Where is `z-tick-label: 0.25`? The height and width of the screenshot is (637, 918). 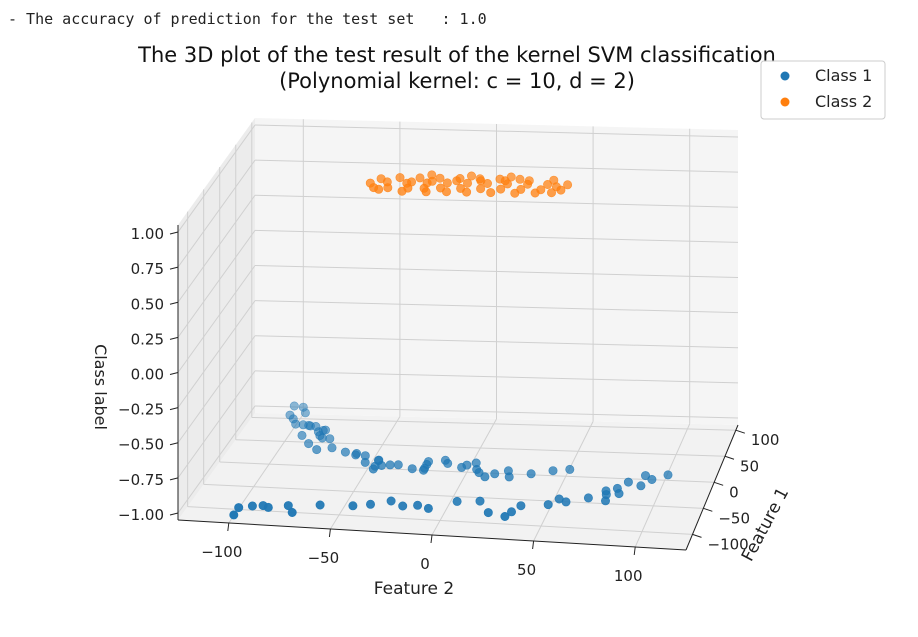
z-tick-label: 0.25 is located at coordinates (147, 339).